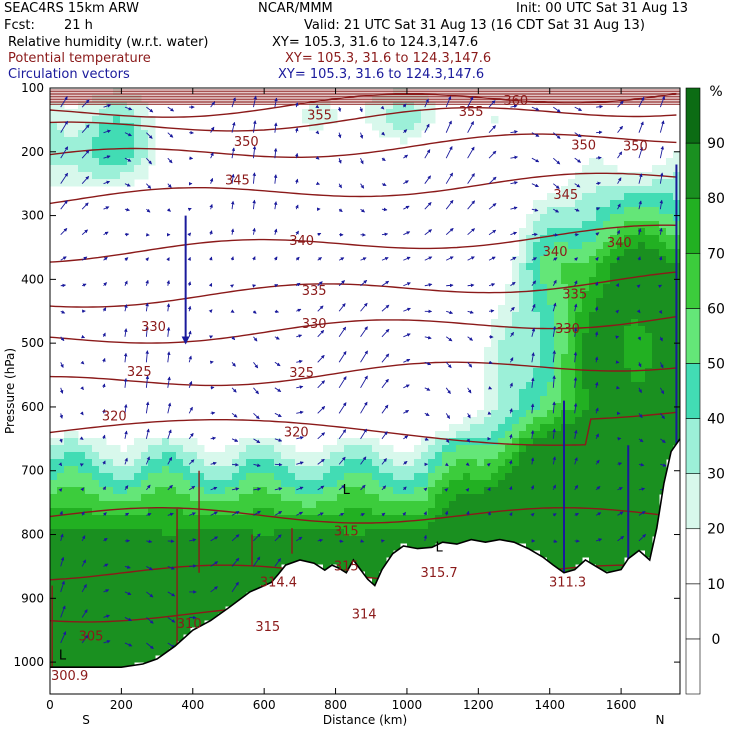  Describe the element at coordinates (716, 640) in the screenshot. I see `colorbar-label: 0` at that location.